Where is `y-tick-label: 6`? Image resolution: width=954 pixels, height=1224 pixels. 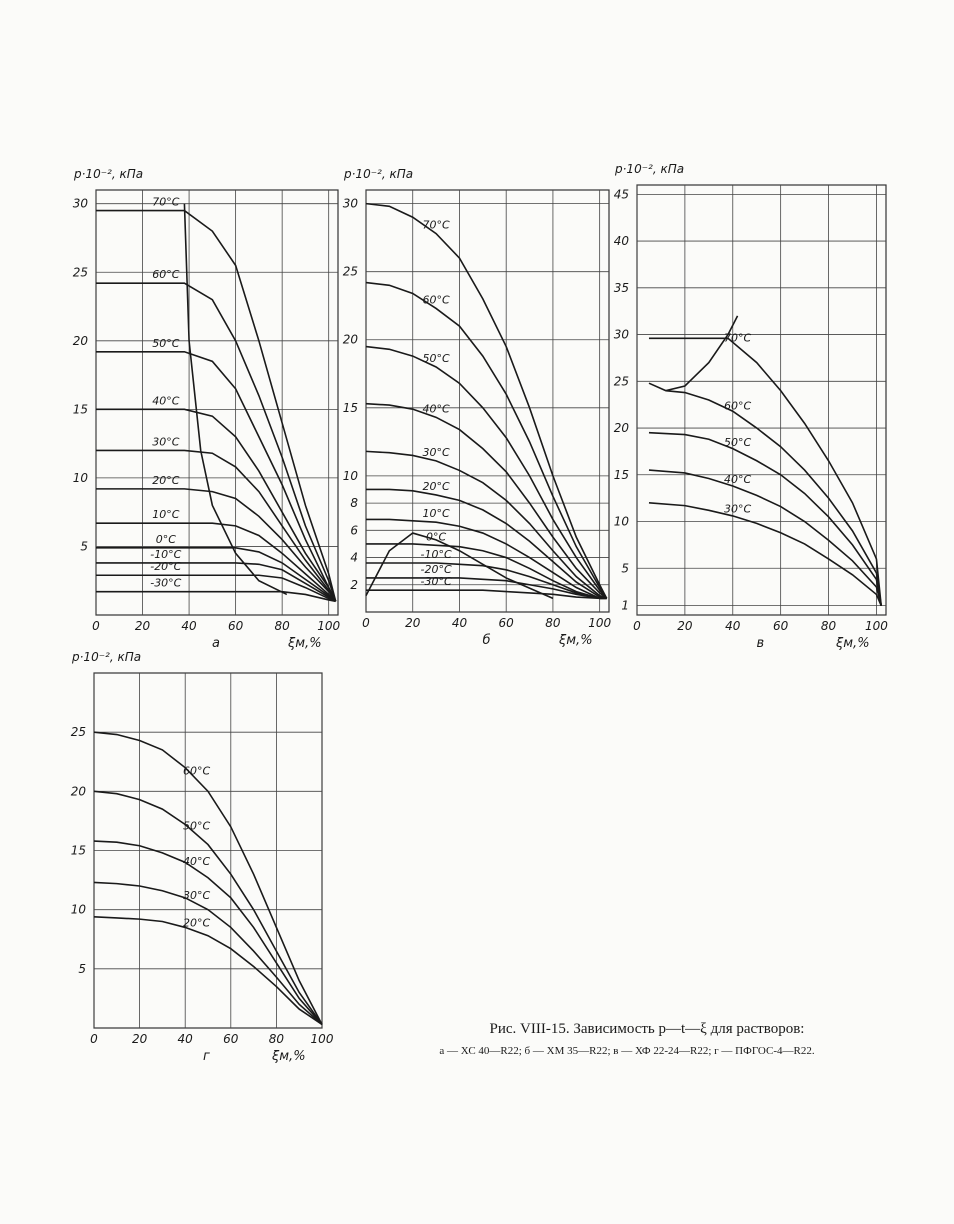 y-tick-label: 6 is located at coordinates (354, 530).